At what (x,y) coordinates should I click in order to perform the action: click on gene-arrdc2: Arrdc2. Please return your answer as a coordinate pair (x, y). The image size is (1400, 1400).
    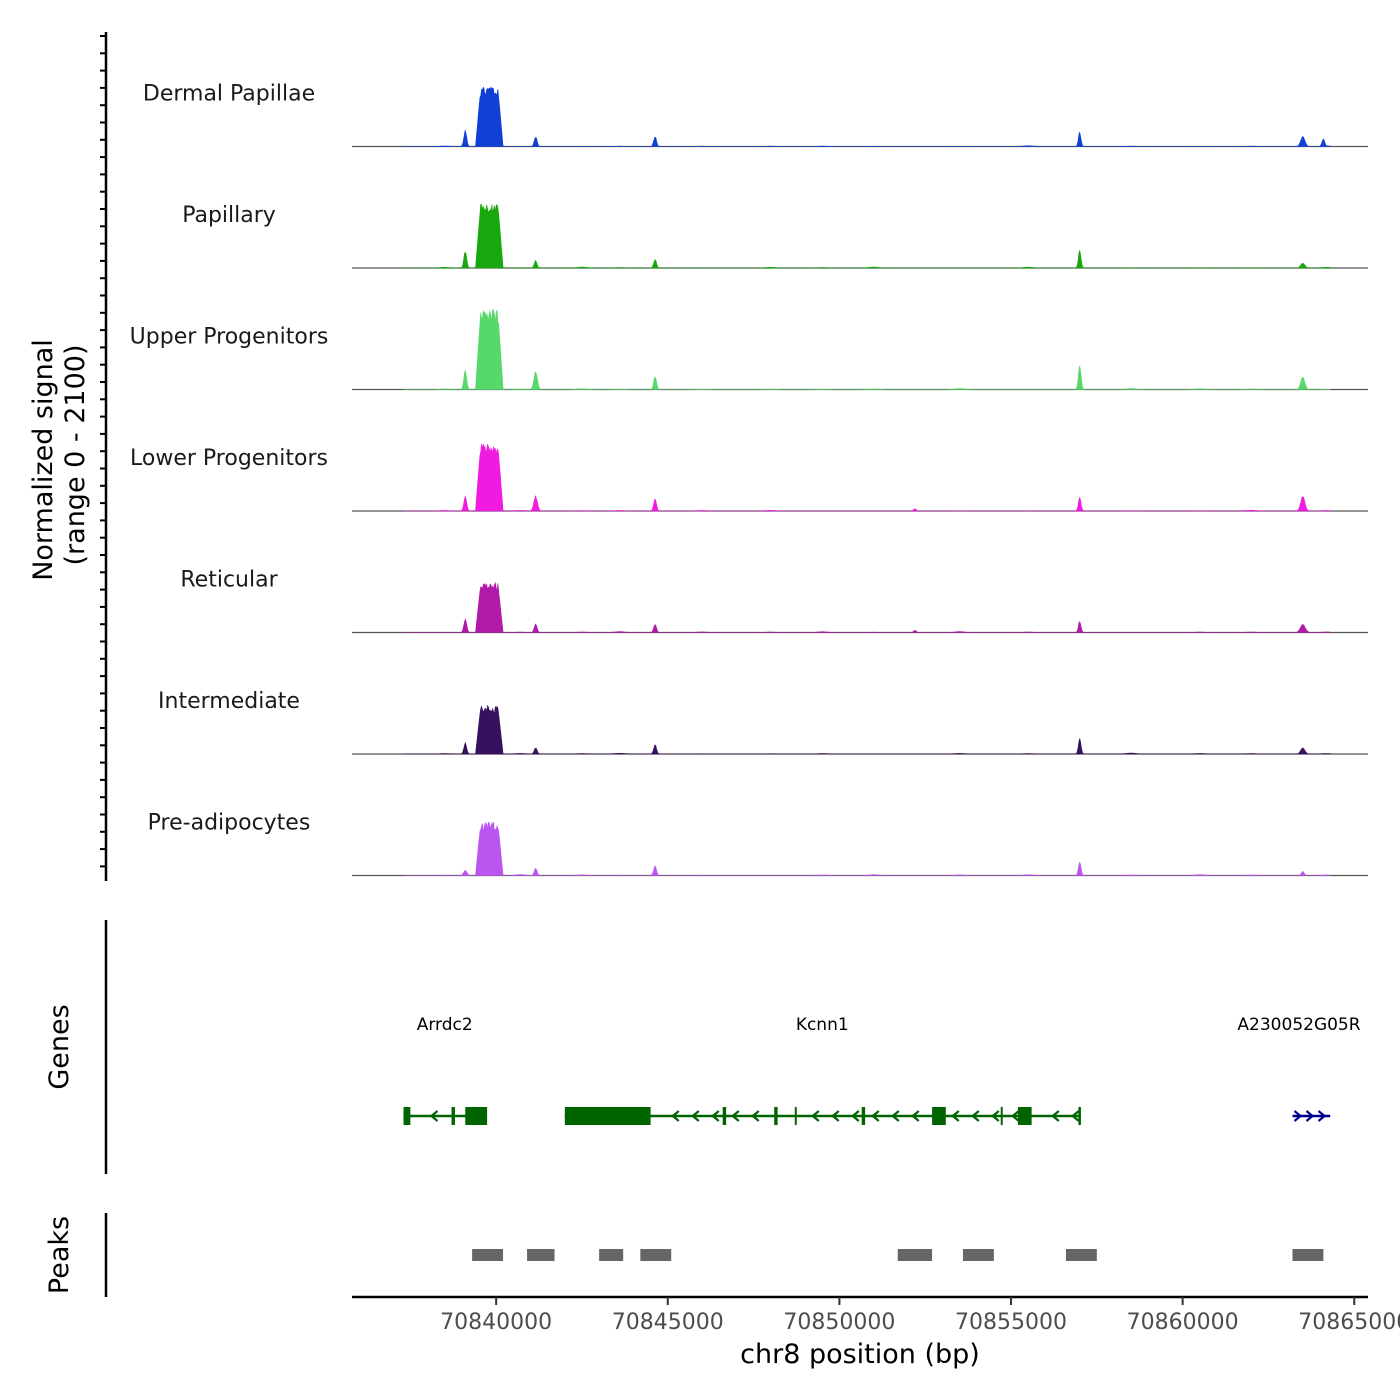
    Looking at the image, I should click on (445, 1070).